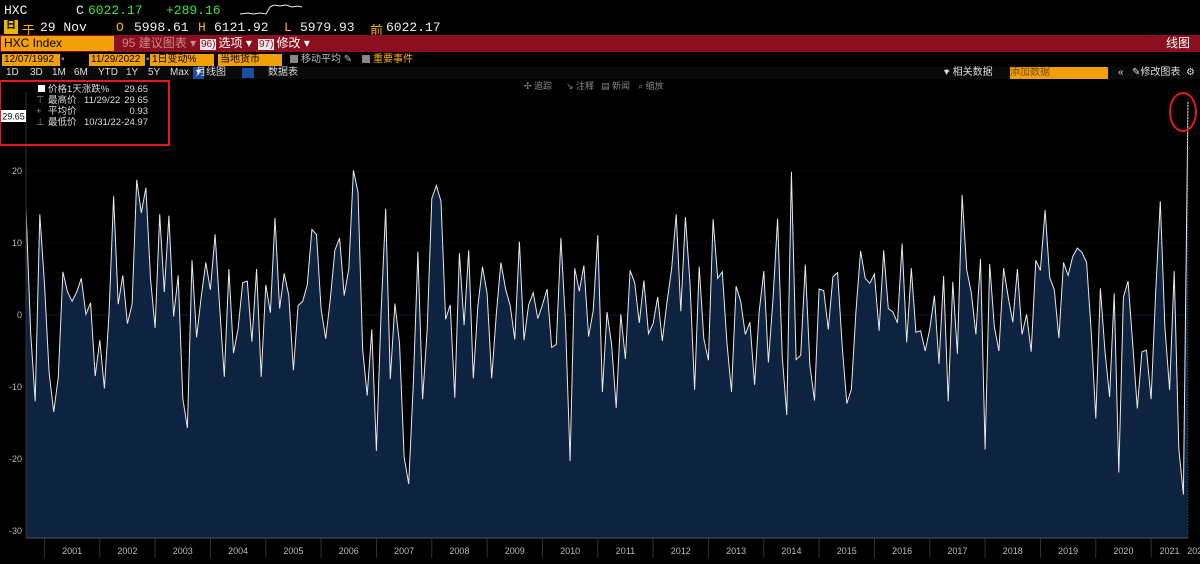 The height and width of the screenshot is (564, 1200). Describe the element at coordinates (1177, 43) in the screenshot. I see `chart-type-label: 线图` at that location.